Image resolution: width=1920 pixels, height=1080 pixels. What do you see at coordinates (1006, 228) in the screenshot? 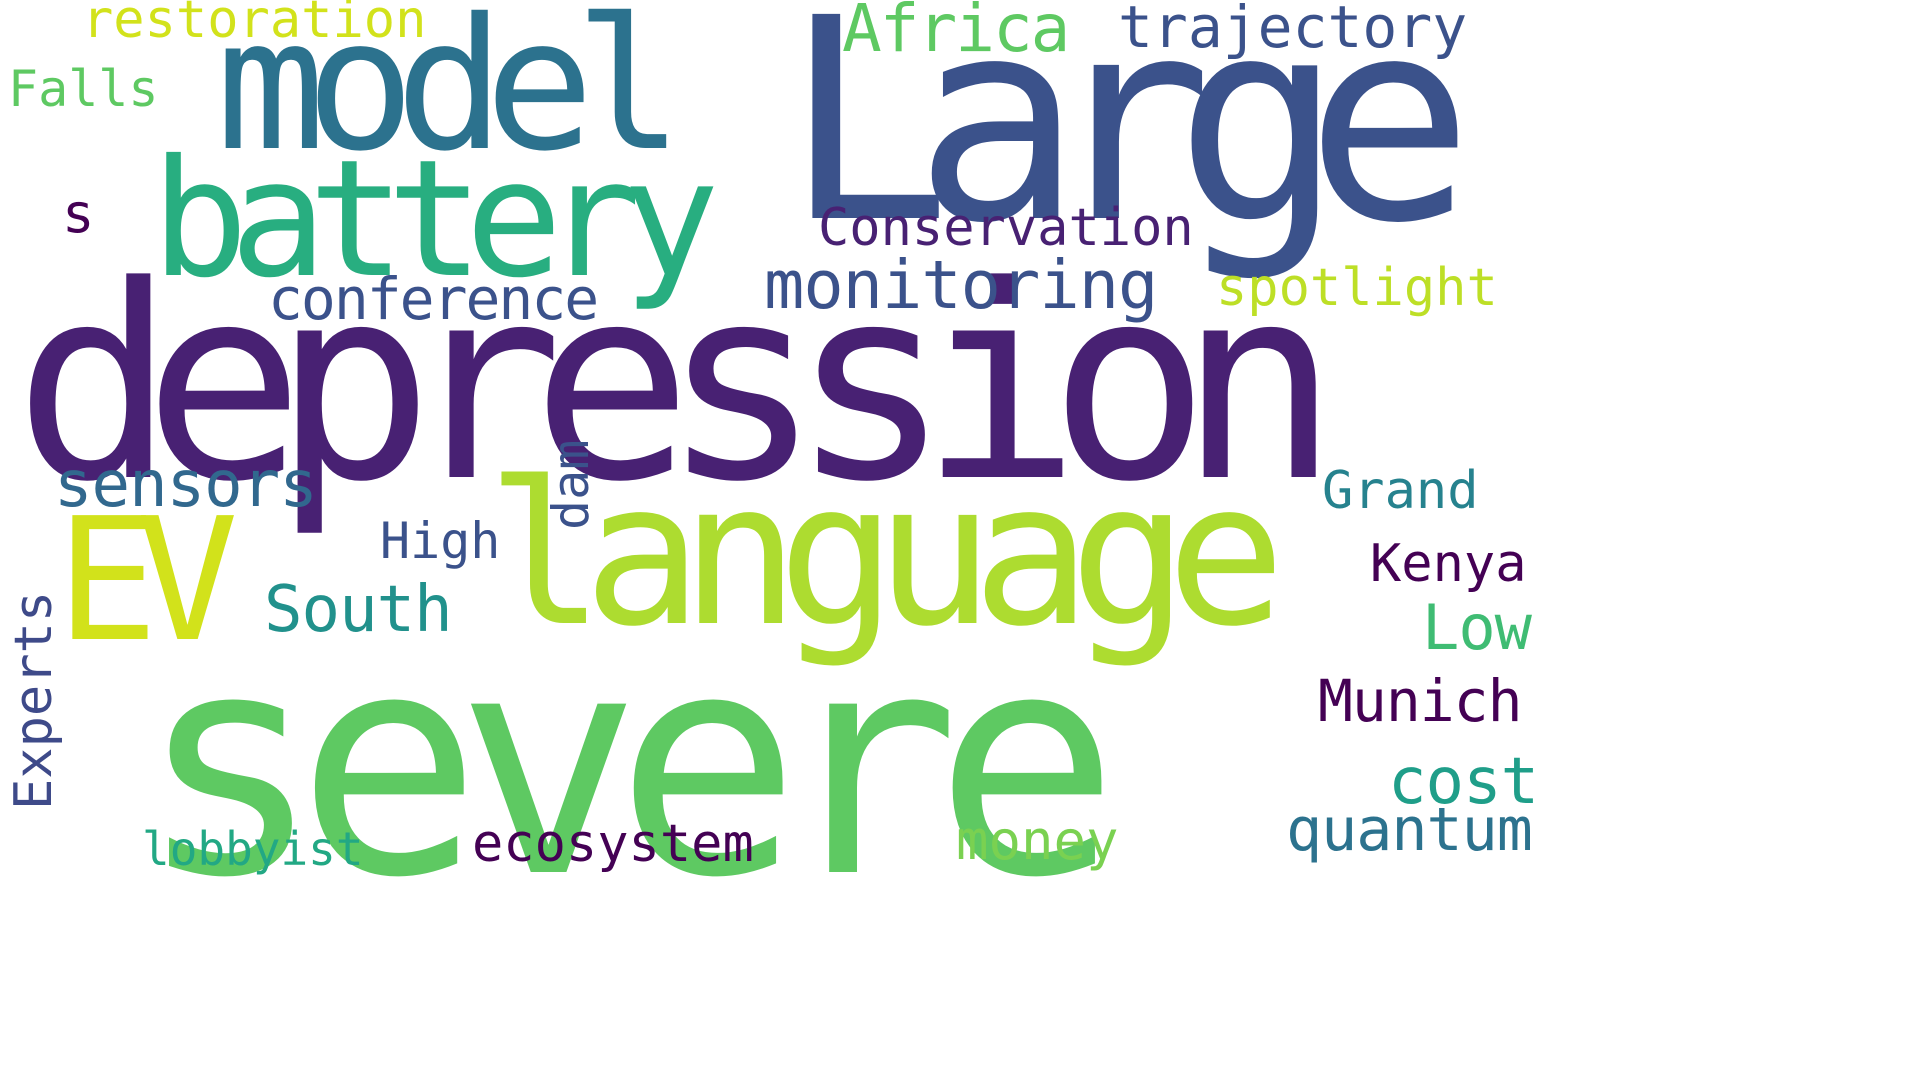
I see `word-conservation: Conservation` at bounding box center [1006, 228].